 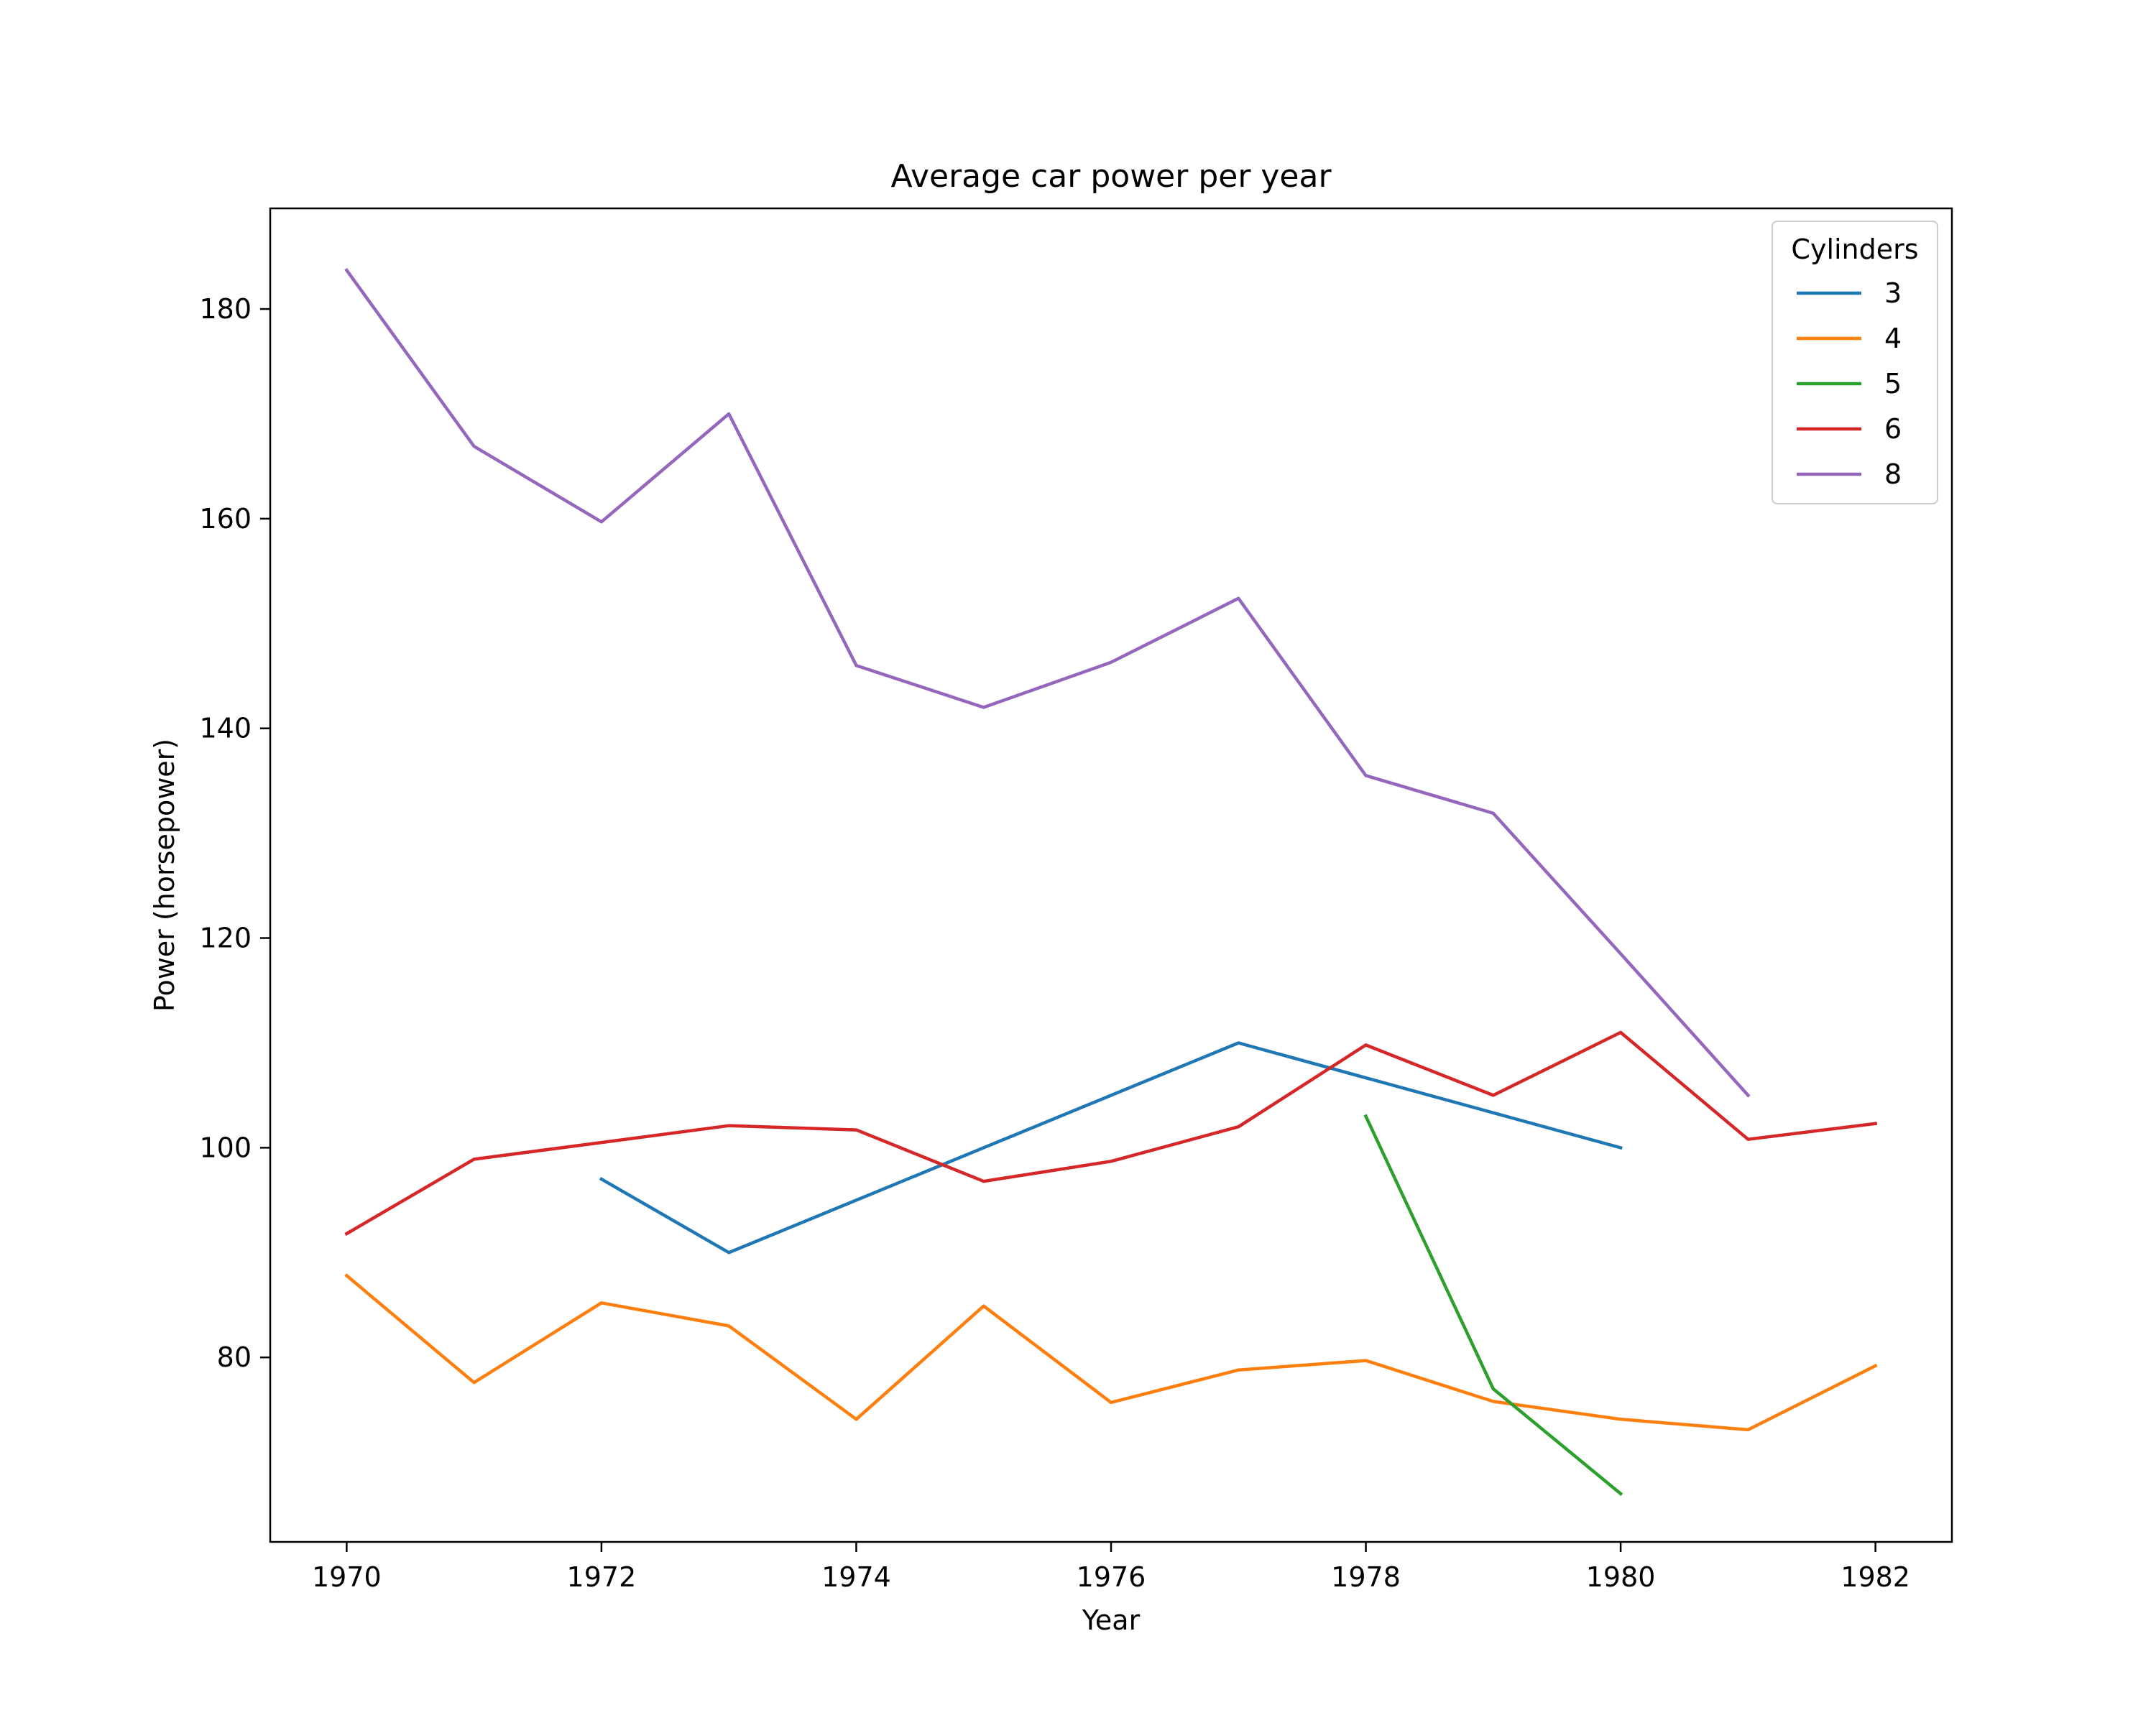 I want to click on legend-label-3: 3, so click(x=1893, y=293).